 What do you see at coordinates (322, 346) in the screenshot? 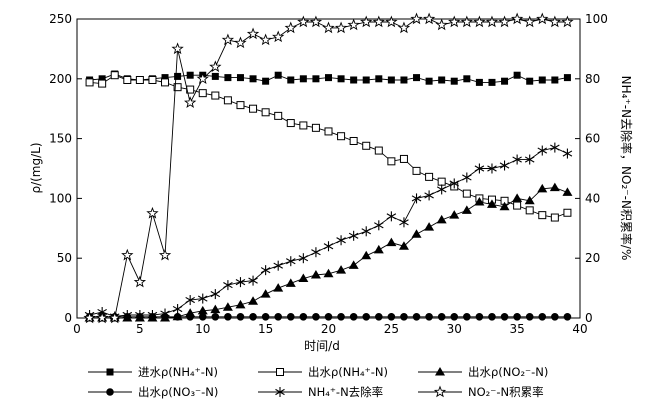
I see `x-axis-label: 时间/d` at bounding box center [322, 346].